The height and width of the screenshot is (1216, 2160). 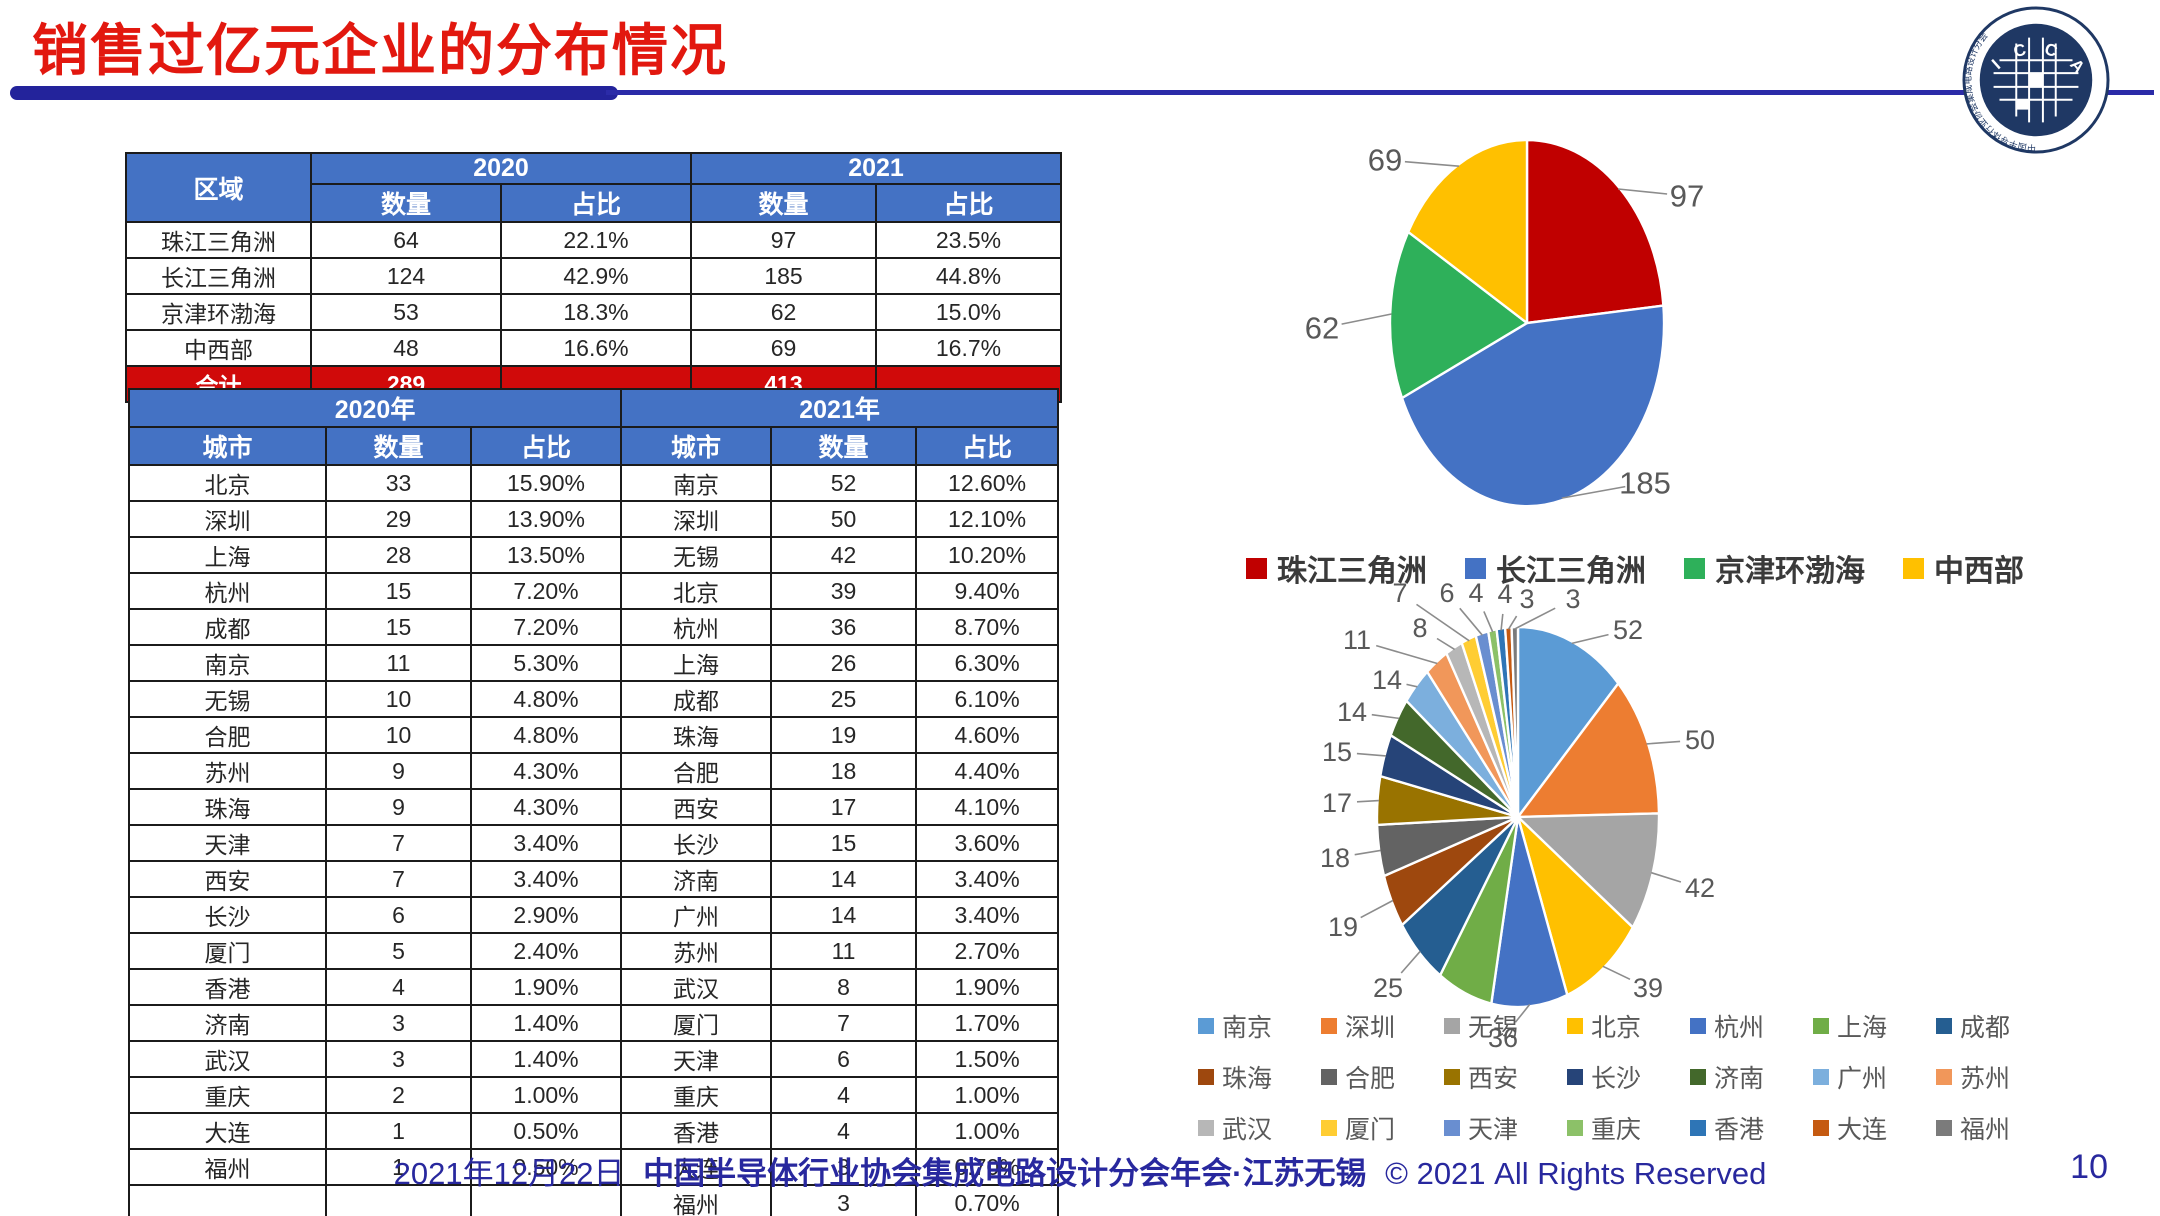 I want to click on legend-item-17: 重庆, so click(x=1628, y=1128).